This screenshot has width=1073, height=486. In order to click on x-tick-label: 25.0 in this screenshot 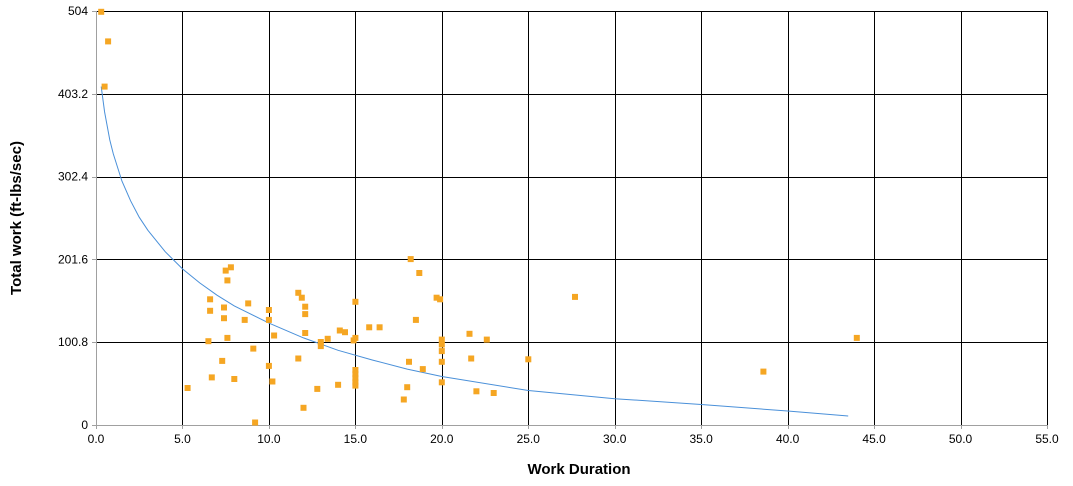, I will do `click(529, 439)`.